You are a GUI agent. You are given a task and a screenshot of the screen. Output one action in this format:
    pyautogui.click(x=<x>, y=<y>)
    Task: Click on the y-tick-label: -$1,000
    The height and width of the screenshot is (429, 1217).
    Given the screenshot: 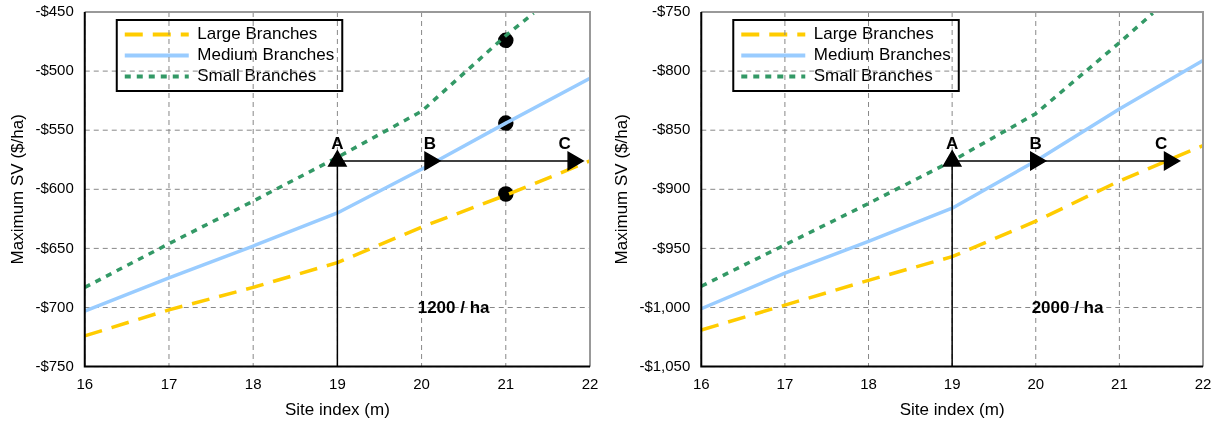 What is the action you would take?
    pyautogui.click(x=665, y=306)
    